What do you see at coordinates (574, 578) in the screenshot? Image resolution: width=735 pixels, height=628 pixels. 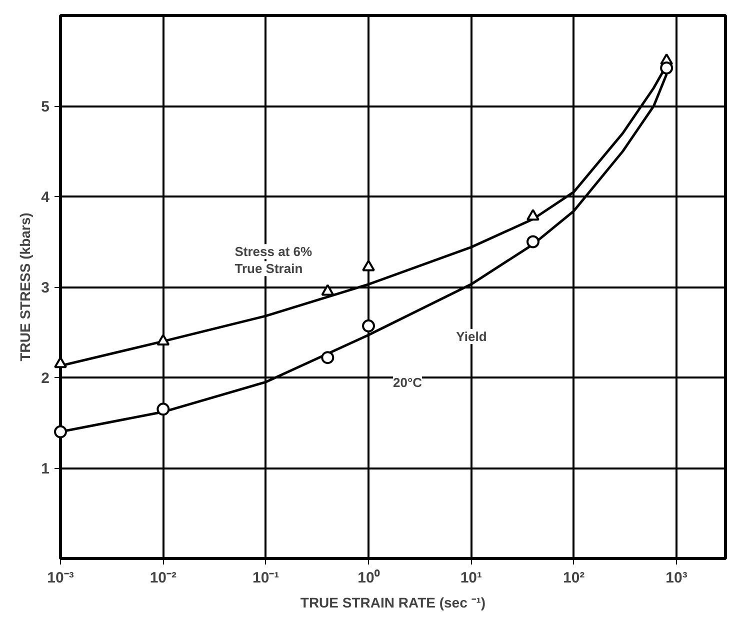 I see `x-tick-label: 10²` at bounding box center [574, 578].